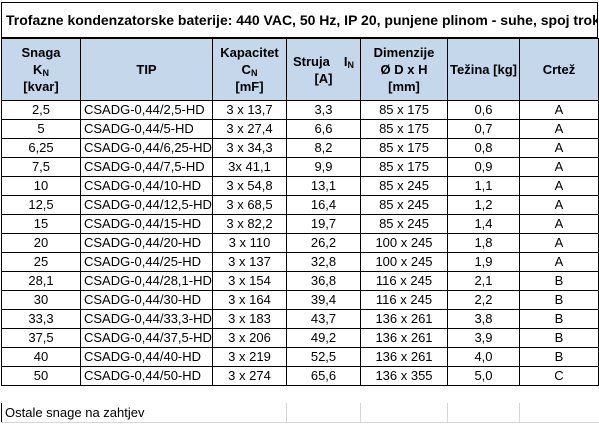  I want to click on cell-snaga: 33,3, so click(41, 319).